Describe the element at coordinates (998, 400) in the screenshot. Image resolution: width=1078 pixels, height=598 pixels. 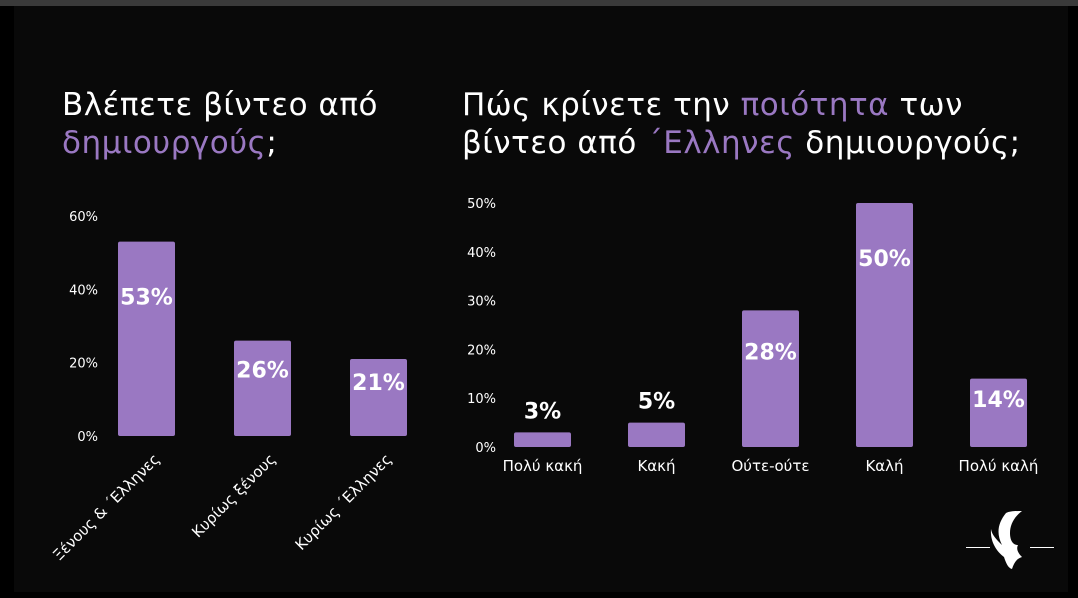
I see `right-data-label: 14%` at that location.